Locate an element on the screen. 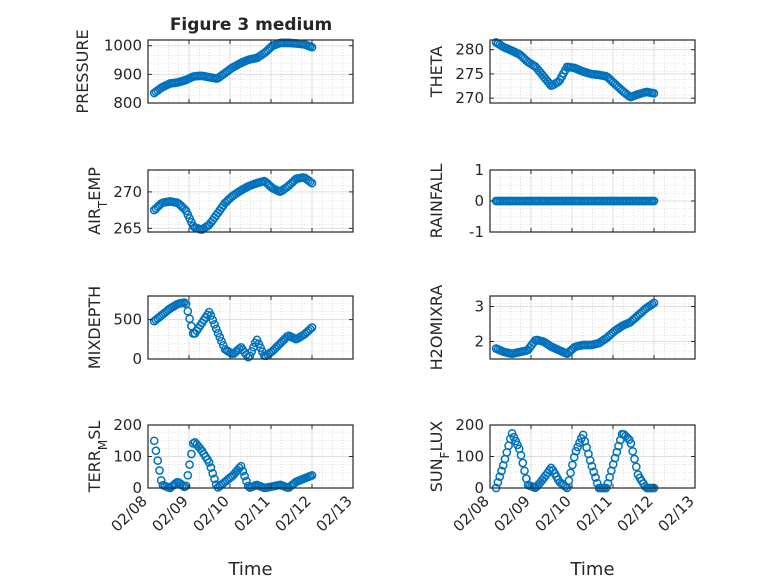 The height and width of the screenshot is (583, 778). subplot-mixdepth: 0 500 MIXDEPTH is located at coordinates (219, 327).